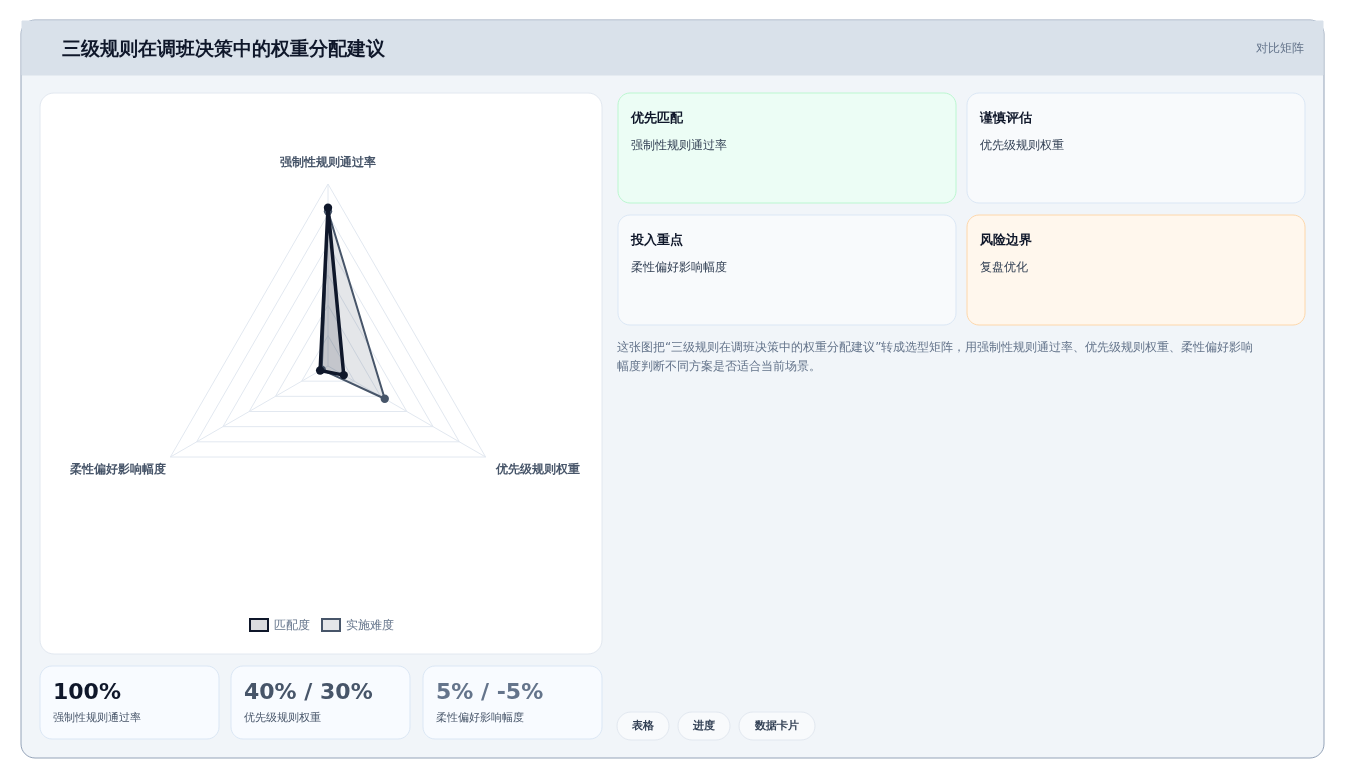 This screenshot has height=779, width=1345. What do you see at coordinates (643, 725) in the screenshot?
I see `text: 表格` at bounding box center [643, 725].